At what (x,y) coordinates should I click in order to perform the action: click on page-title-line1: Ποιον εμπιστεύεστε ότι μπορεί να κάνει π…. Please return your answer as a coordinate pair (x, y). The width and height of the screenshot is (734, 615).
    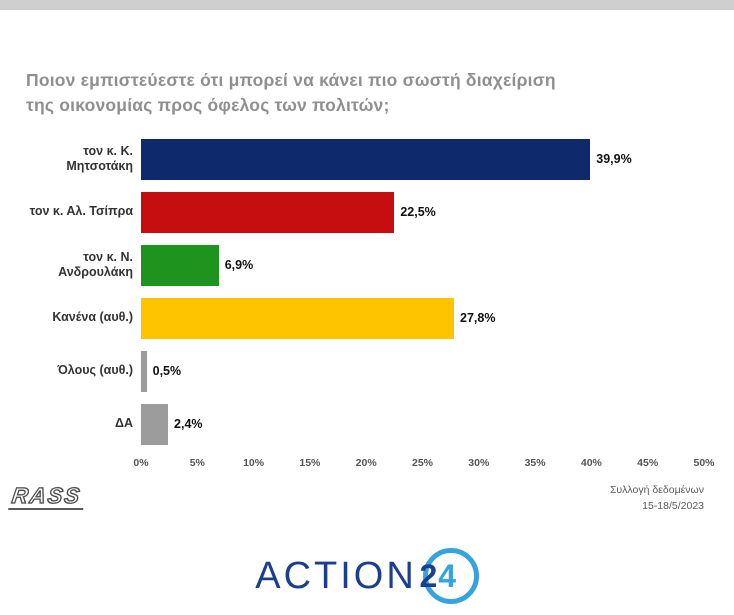
    Looking at the image, I should click on (291, 80).